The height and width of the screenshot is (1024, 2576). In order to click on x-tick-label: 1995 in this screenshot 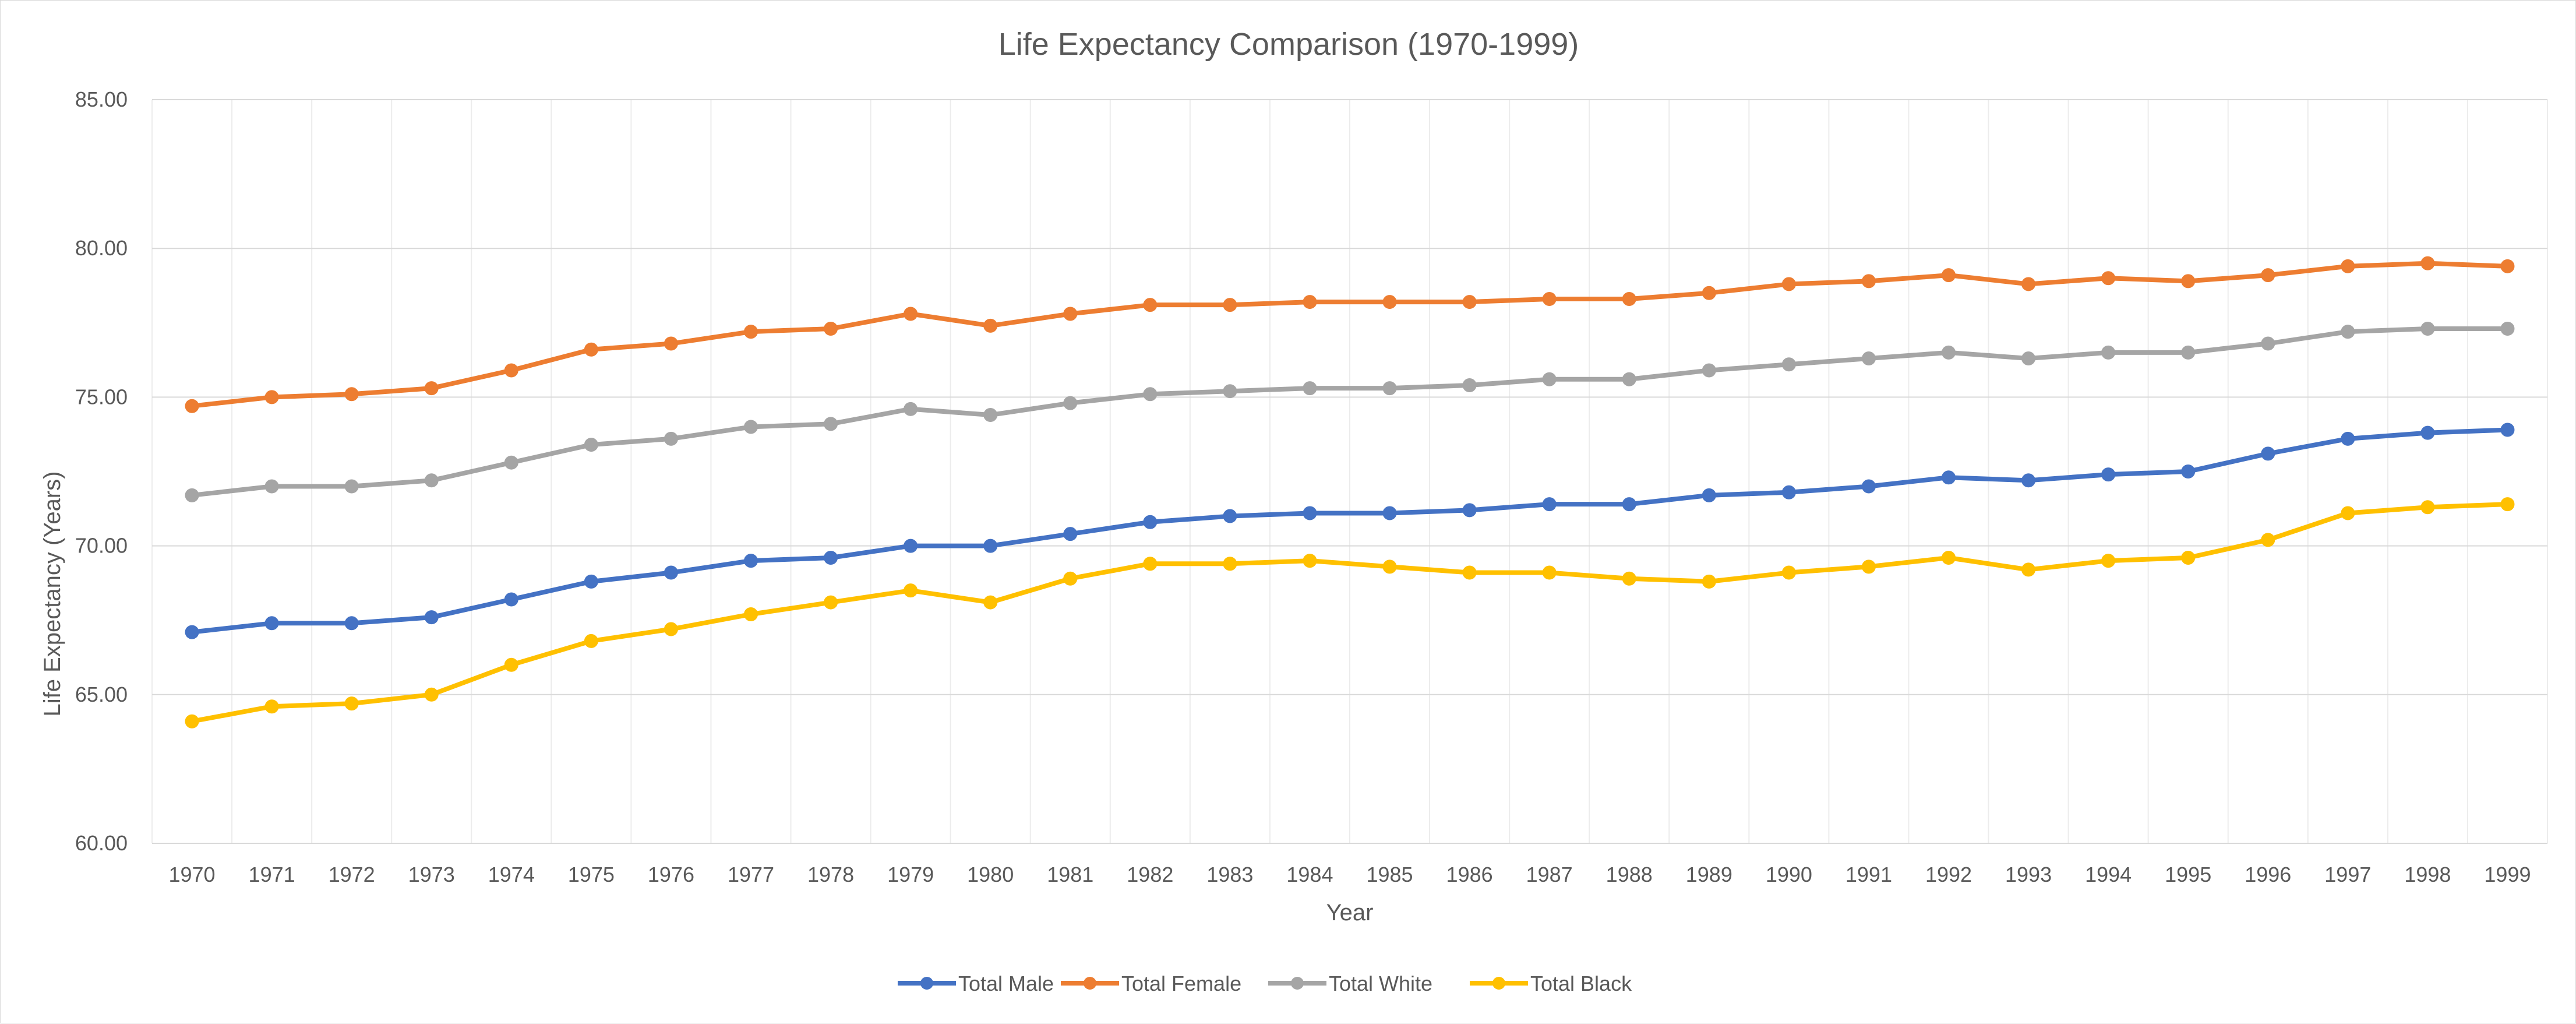, I will do `click(2188, 874)`.